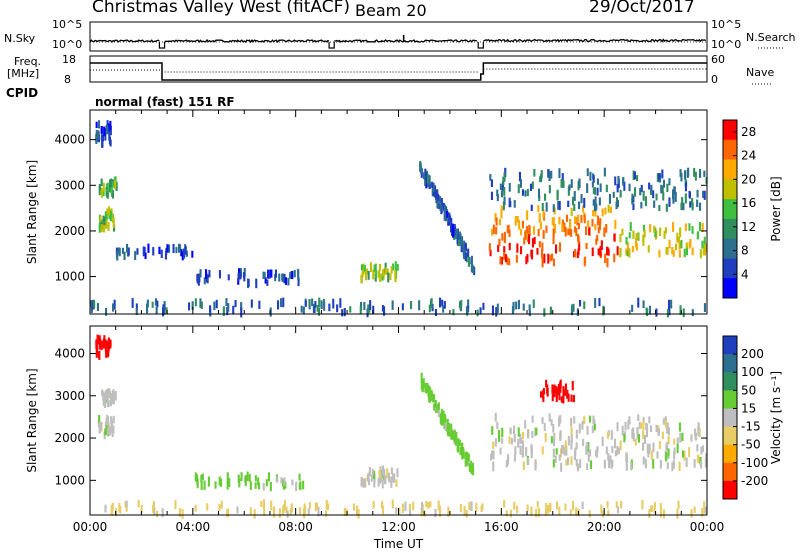 The width and height of the screenshot is (800, 554). I want to click on colorbar-frame, so click(730, 417).